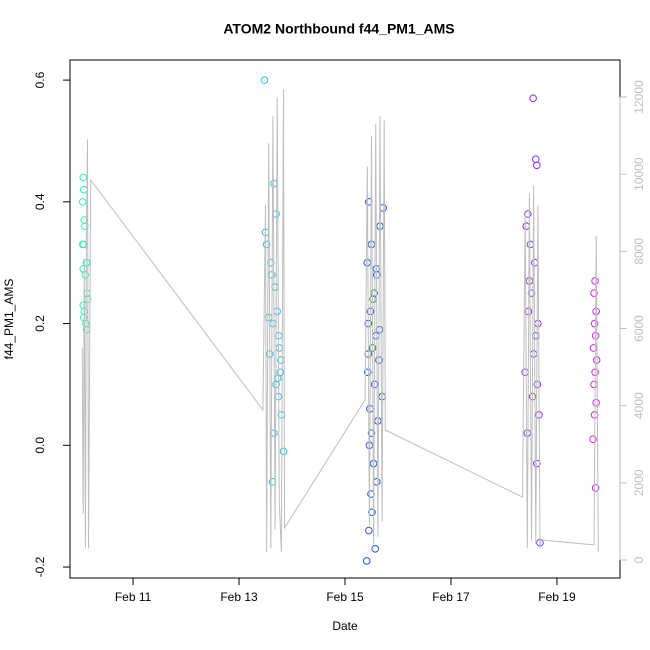 This screenshot has width=650, height=650. Describe the element at coordinates (40, 201) in the screenshot. I see `y-tick-label: 0.4` at that location.